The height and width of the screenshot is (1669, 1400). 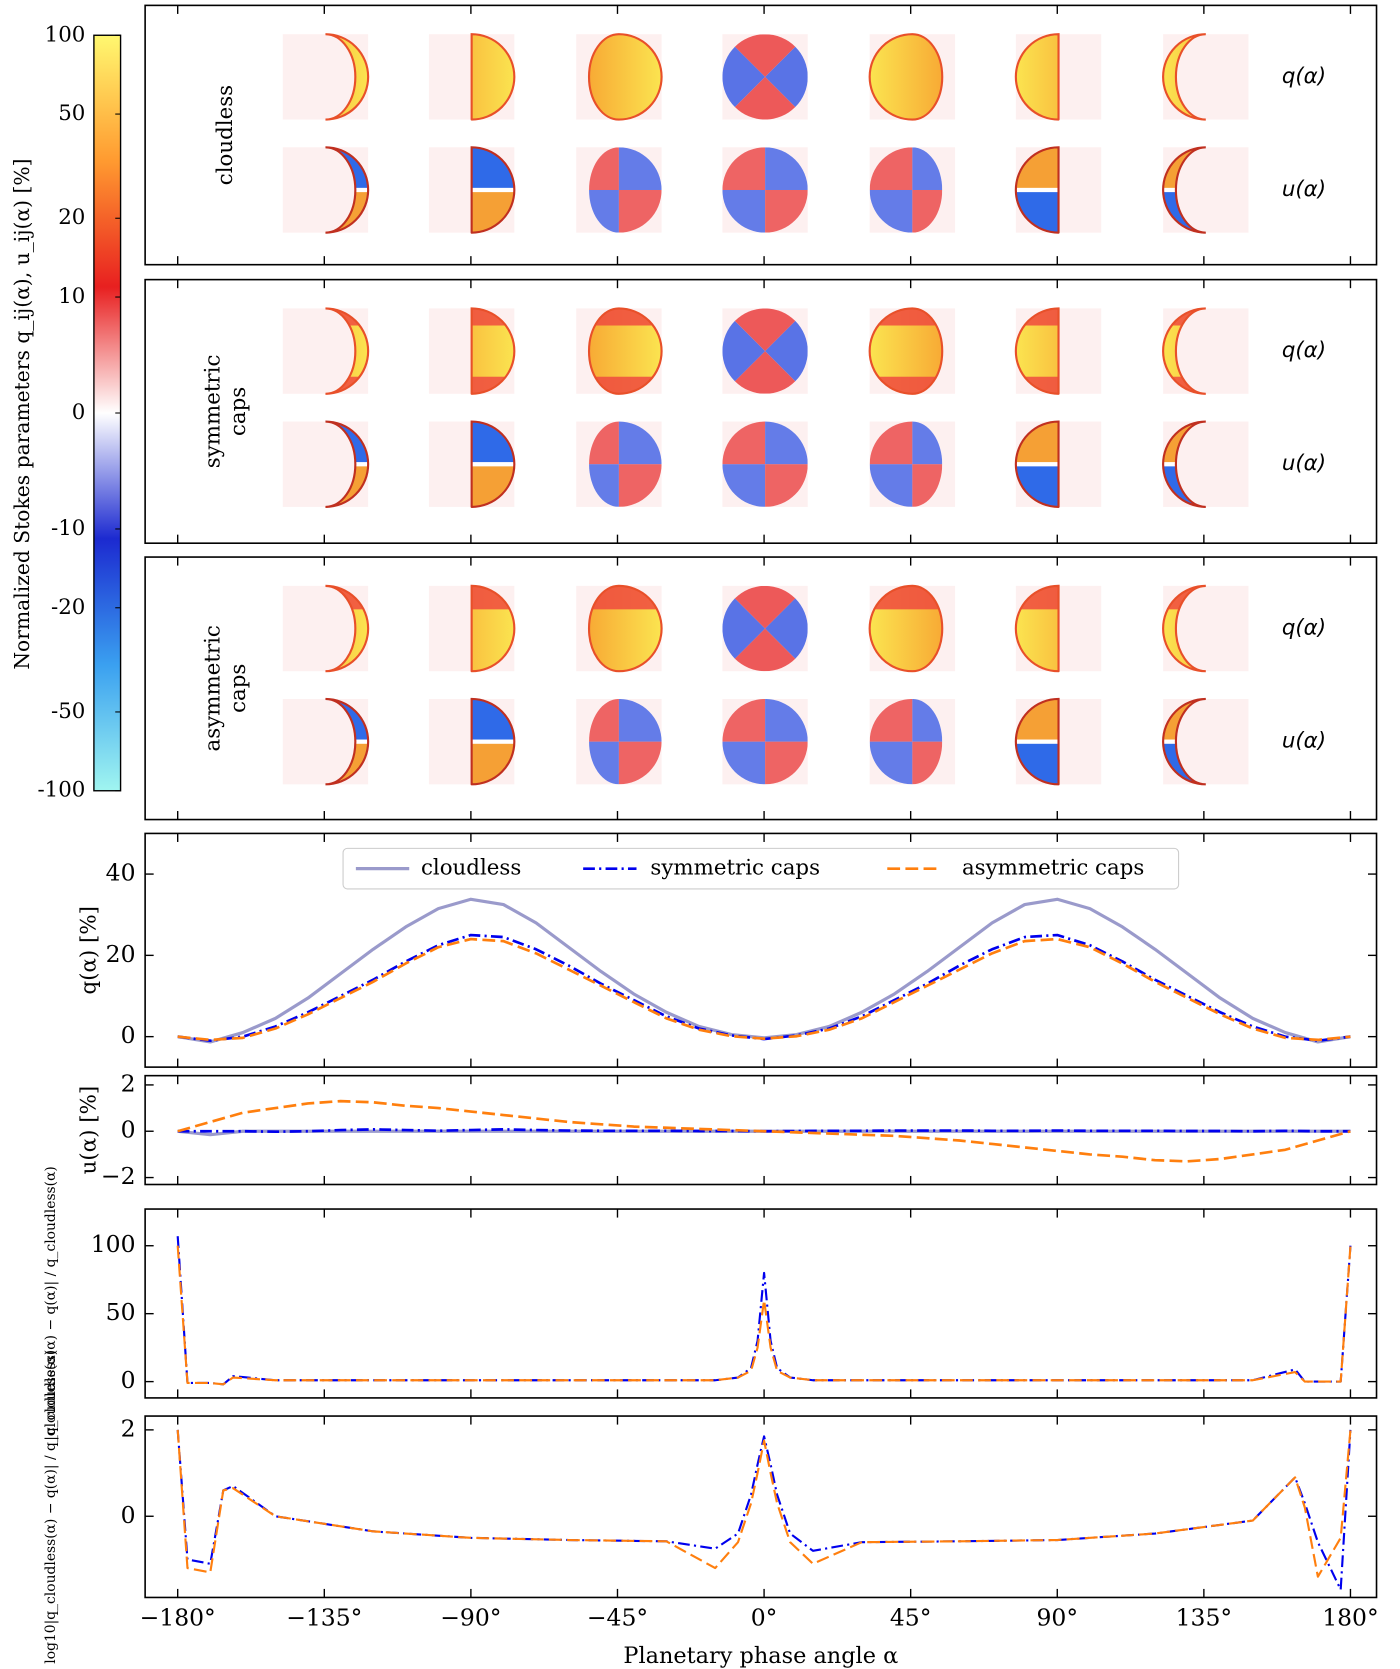 I want to click on colorbar-tick-label: -100, so click(x=61, y=790).